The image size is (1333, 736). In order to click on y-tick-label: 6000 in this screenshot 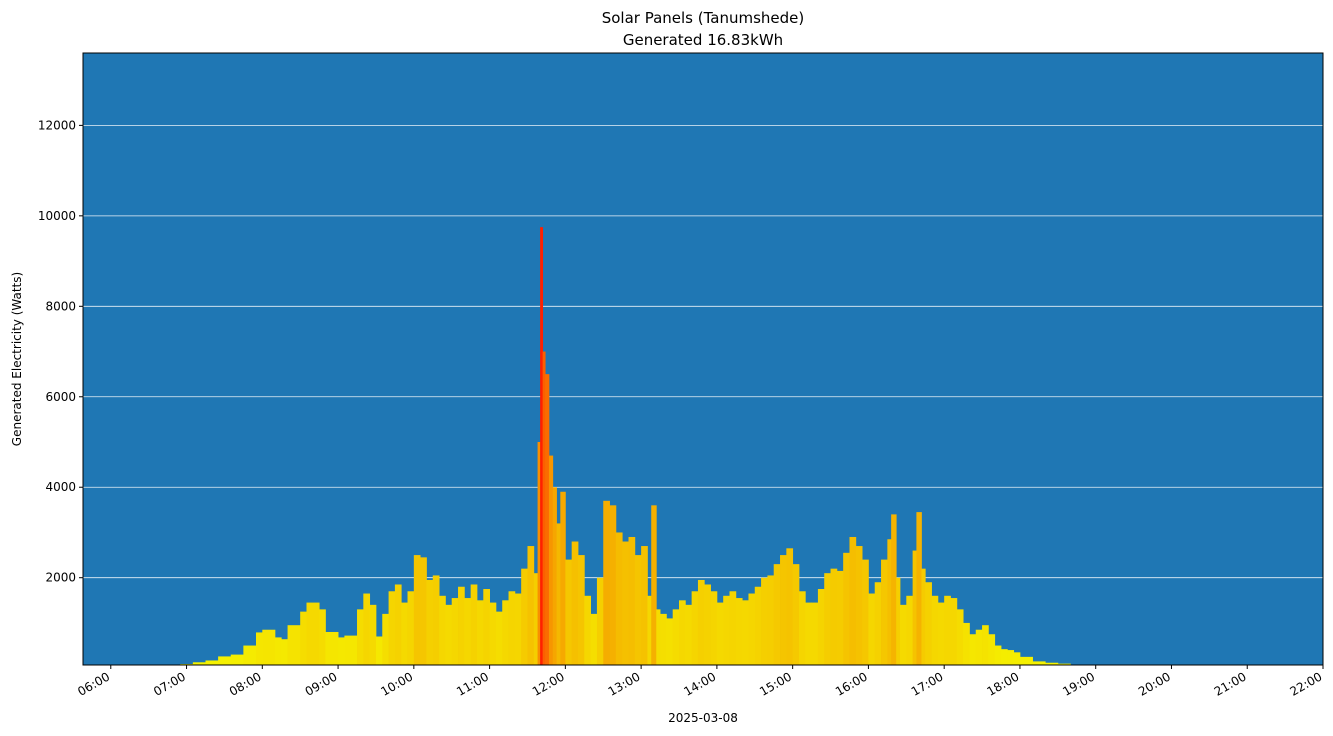, I will do `click(60, 397)`.